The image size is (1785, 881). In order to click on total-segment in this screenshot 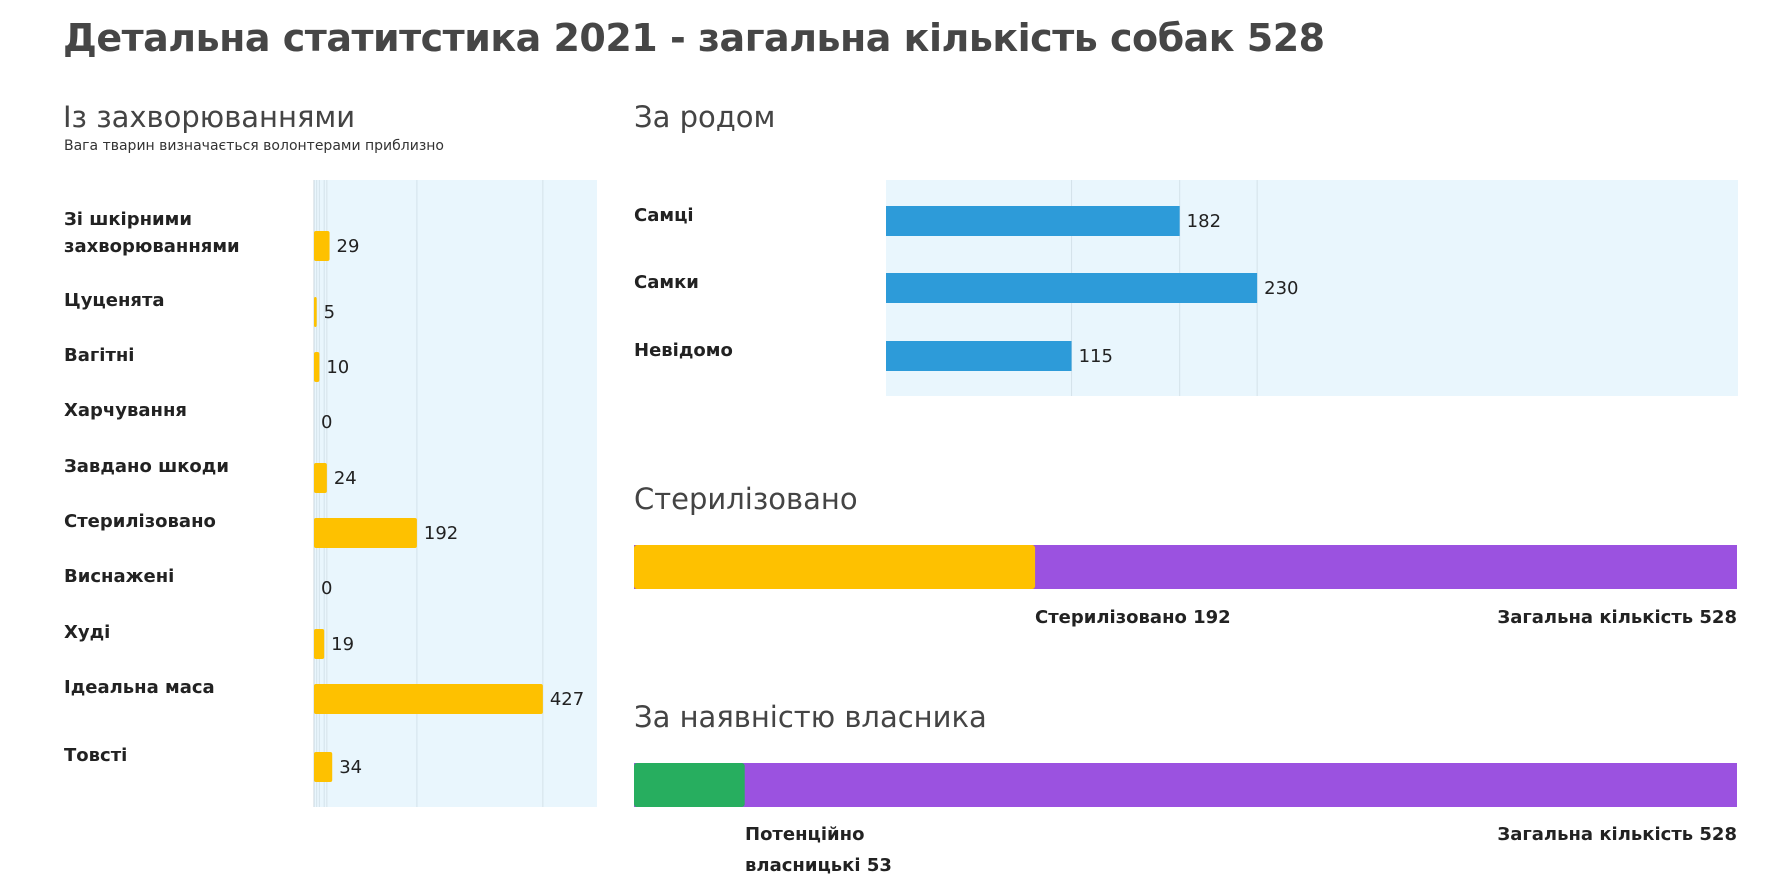, I will do `click(1185, 785)`.